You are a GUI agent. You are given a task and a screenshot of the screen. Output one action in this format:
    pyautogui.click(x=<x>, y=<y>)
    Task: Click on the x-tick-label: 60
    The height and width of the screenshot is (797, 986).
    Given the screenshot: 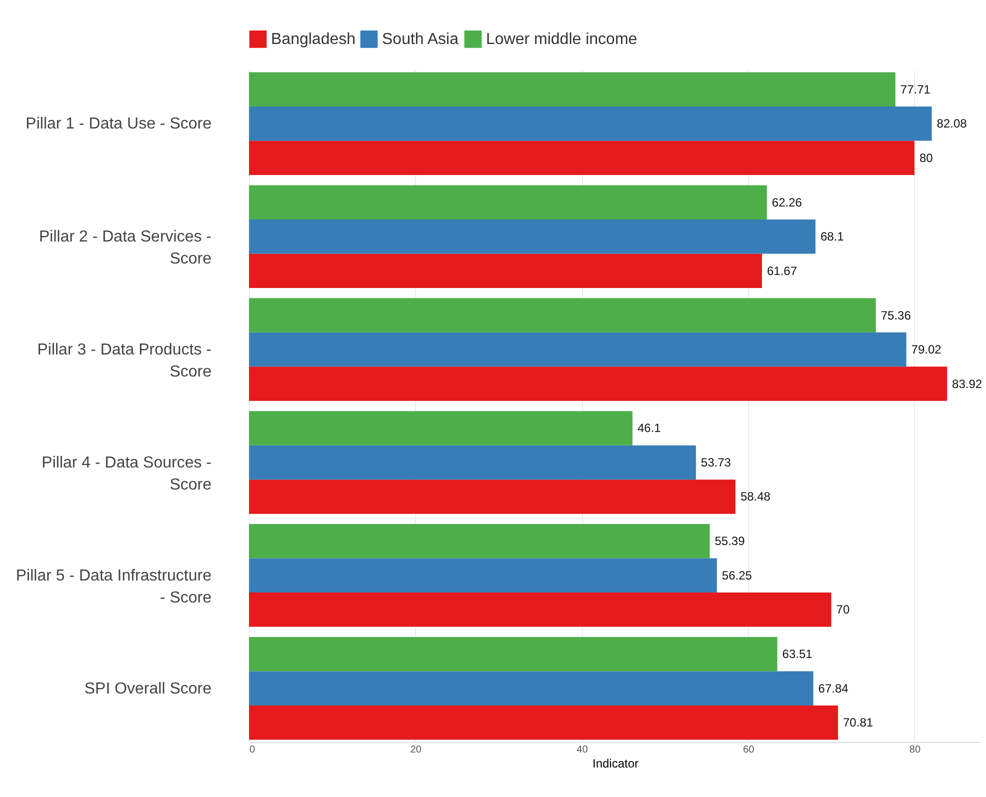 What is the action you would take?
    pyautogui.click(x=749, y=750)
    